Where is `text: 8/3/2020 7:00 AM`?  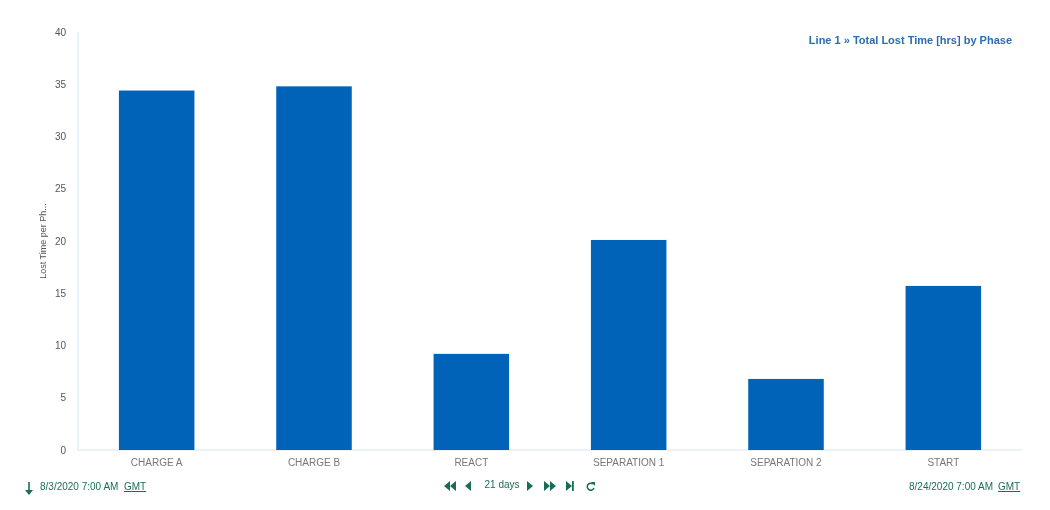 text: 8/3/2020 7:00 AM is located at coordinates (79, 486).